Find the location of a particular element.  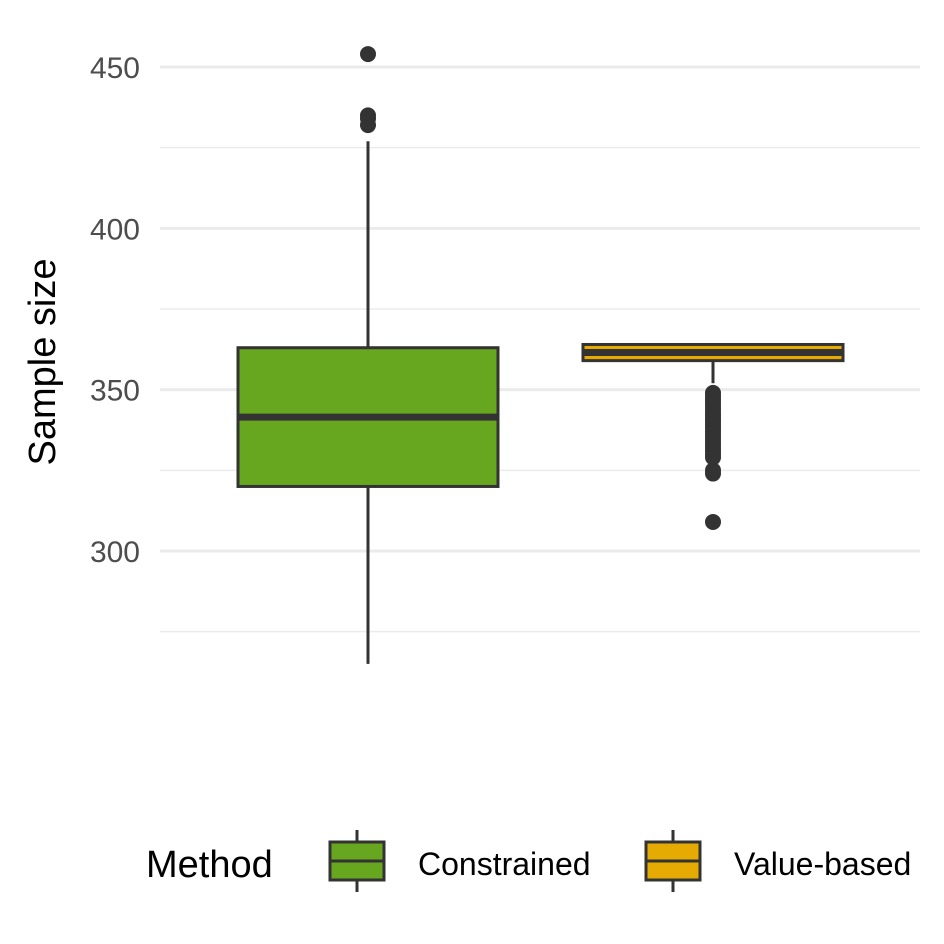

y-axis-tick-labels: 300 350 400 450 is located at coordinates (115, 310).